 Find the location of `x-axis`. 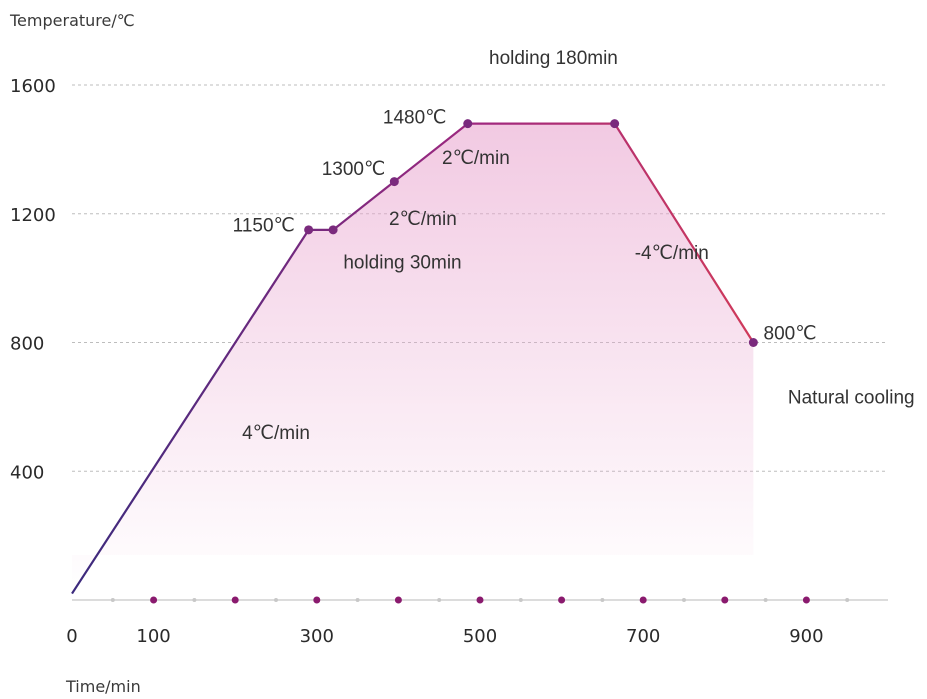

x-axis is located at coordinates (480, 600).